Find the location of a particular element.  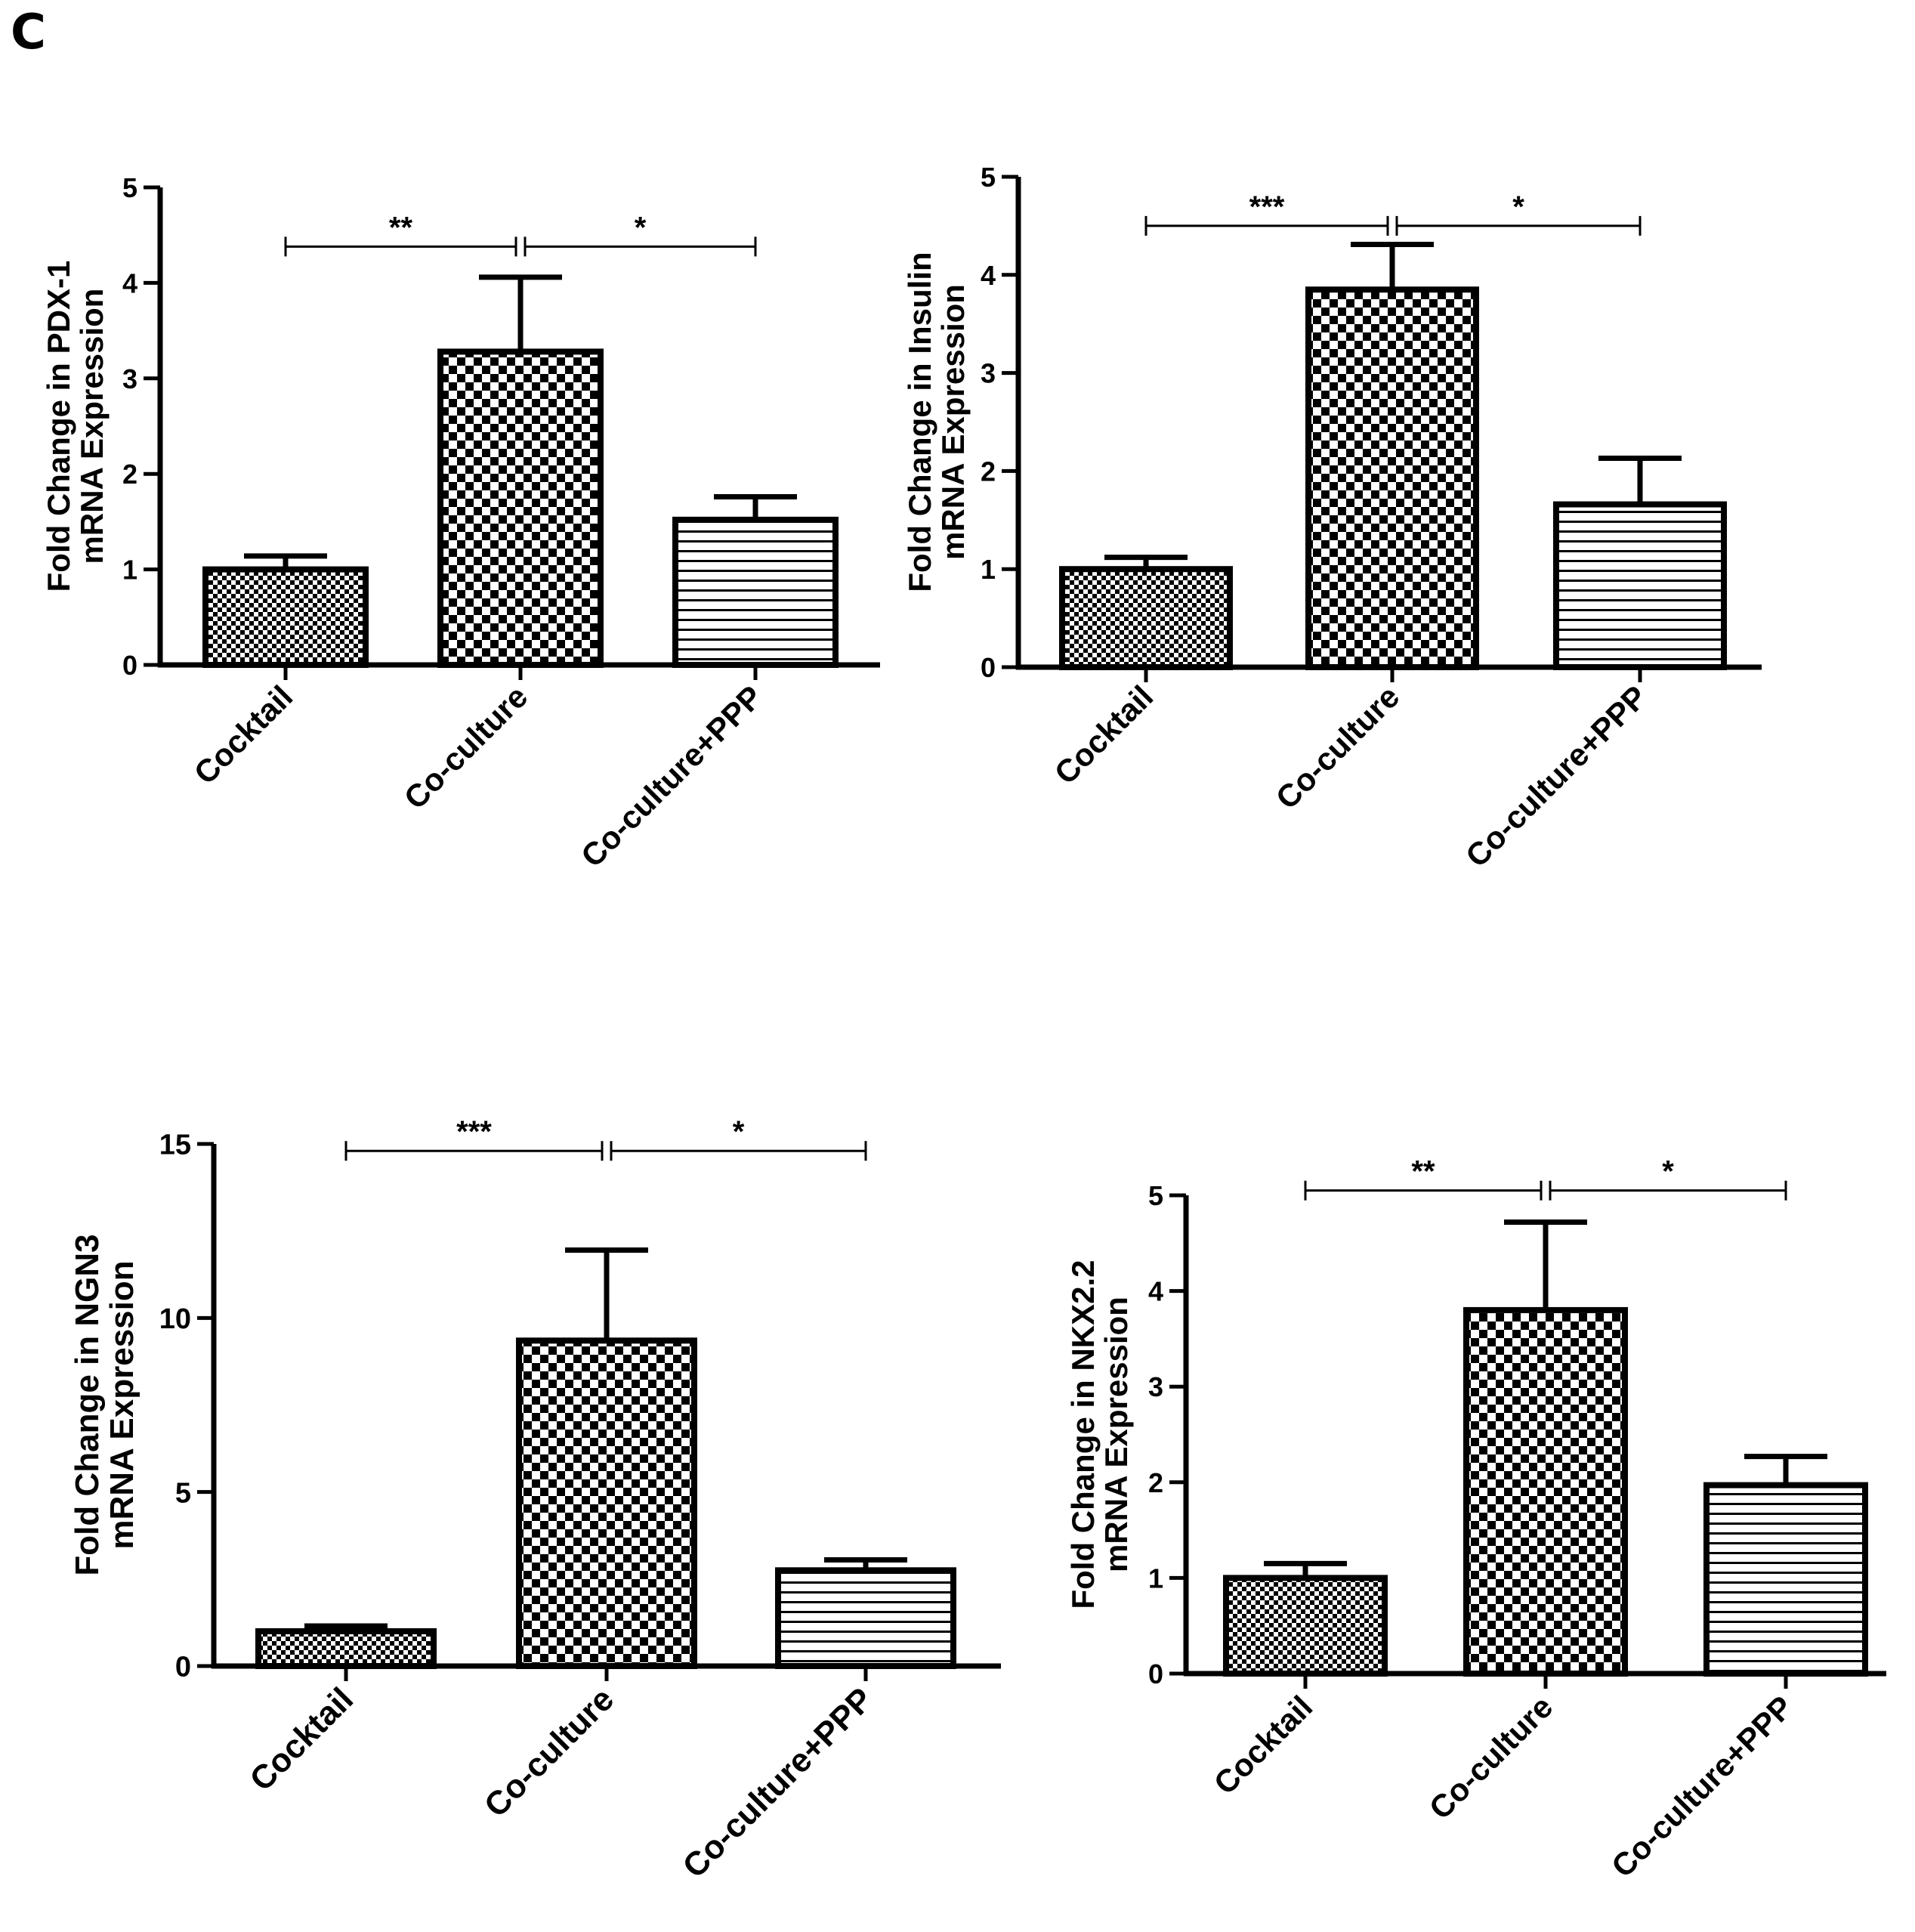

y-axis-title: Fold Change in NGN3mRNA Expression is located at coordinates (105, 1404).